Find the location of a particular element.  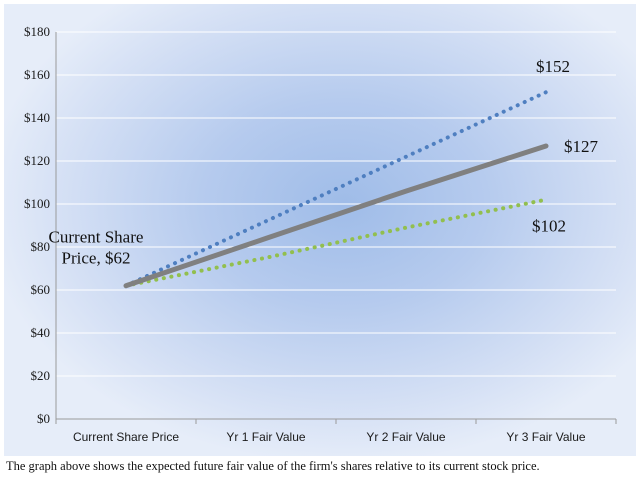

y-tick-label: $100 is located at coordinates (37, 203).